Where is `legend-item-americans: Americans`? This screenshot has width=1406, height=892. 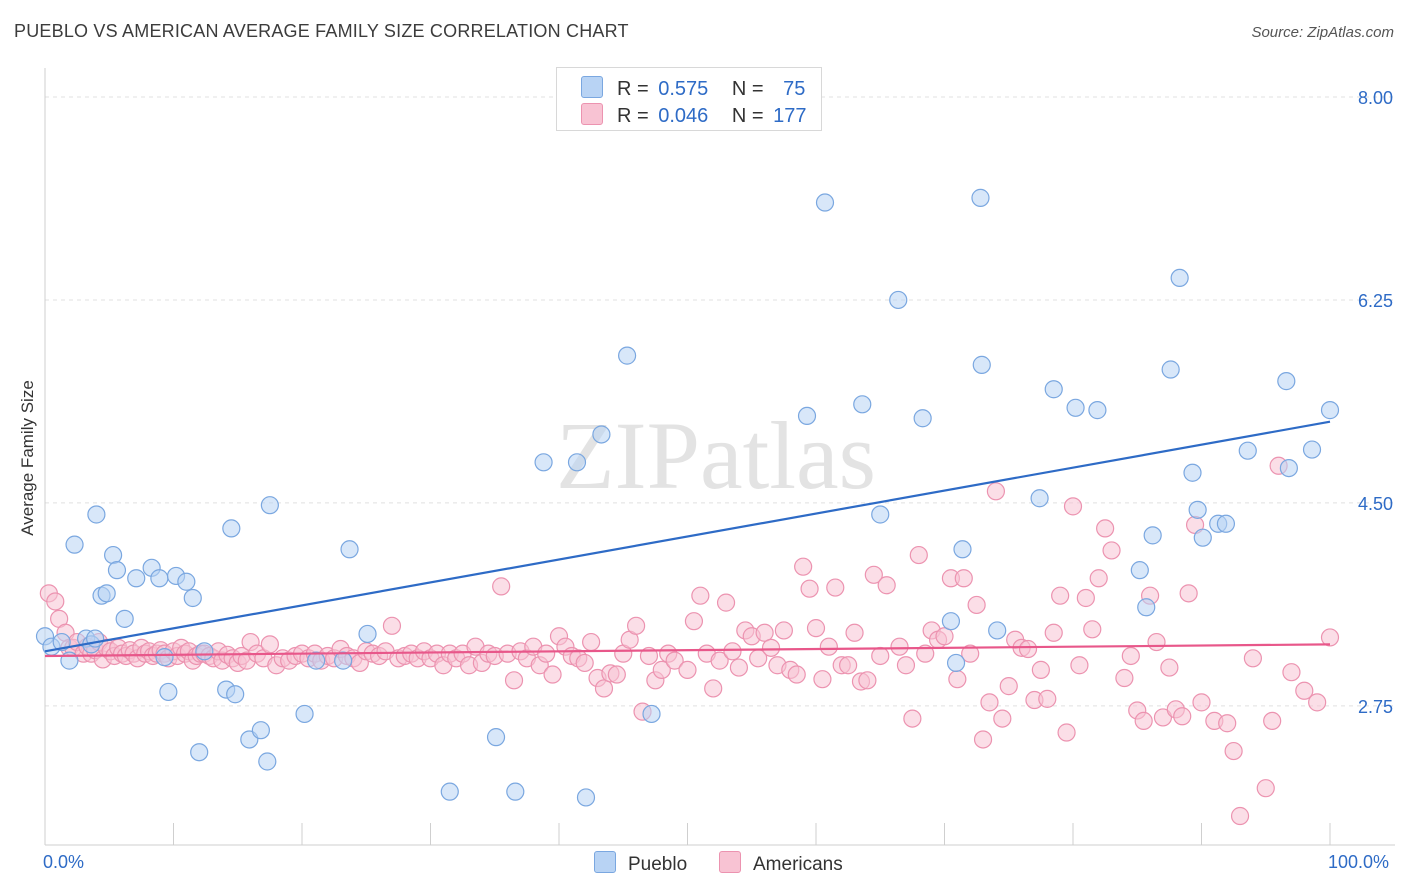
legend-item-americans: Americans is located at coordinates (781, 863).